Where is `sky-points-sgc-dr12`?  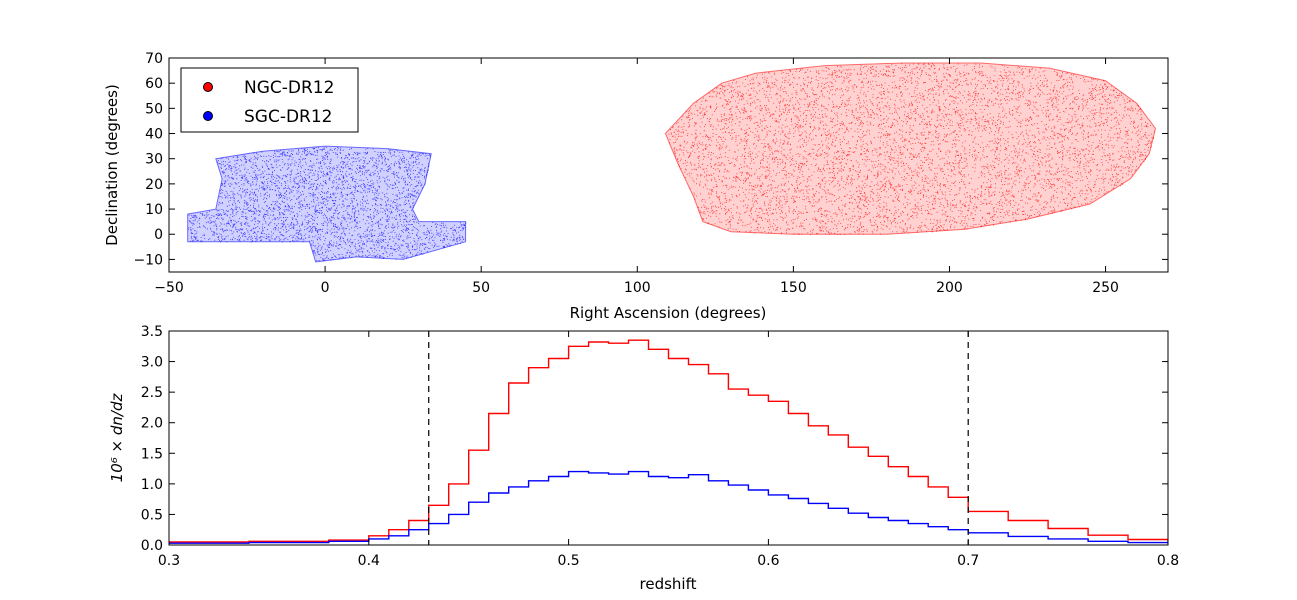 sky-points-sgc-dr12 is located at coordinates (327, 204).